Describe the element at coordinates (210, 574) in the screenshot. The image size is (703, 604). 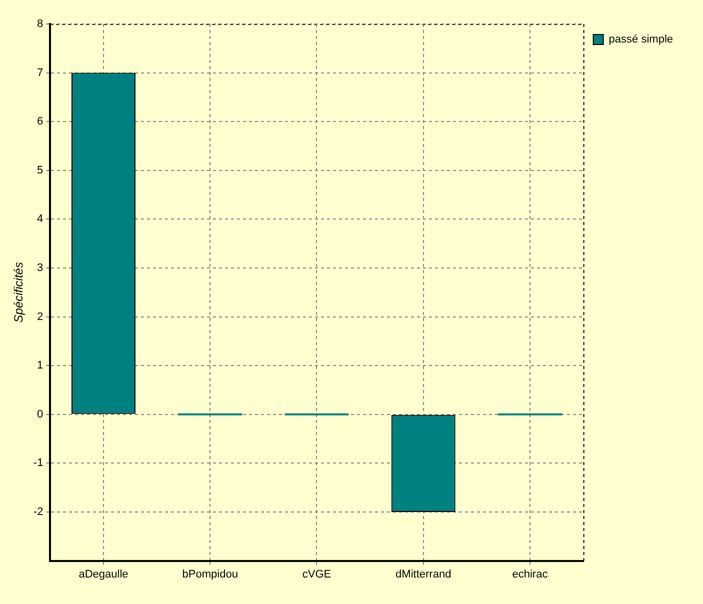
I see `x-tick-label: bPompidou` at that location.